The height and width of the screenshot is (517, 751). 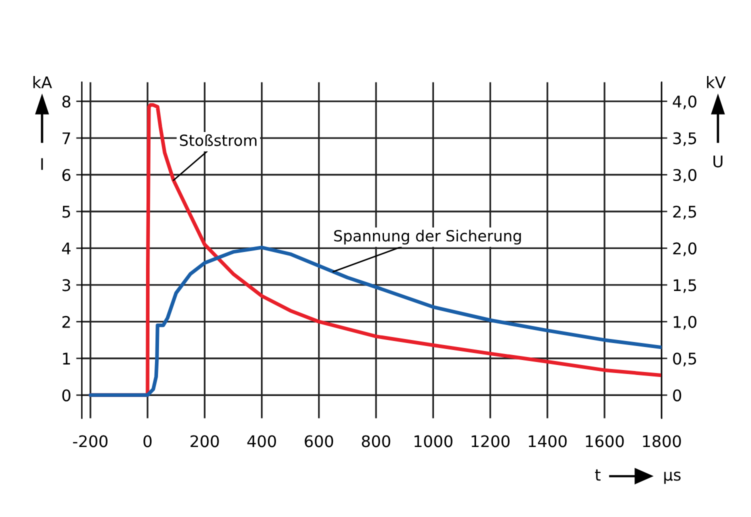 What do you see at coordinates (66, 138) in the screenshot?
I see `y-tick-label: 7` at bounding box center [66, 138].